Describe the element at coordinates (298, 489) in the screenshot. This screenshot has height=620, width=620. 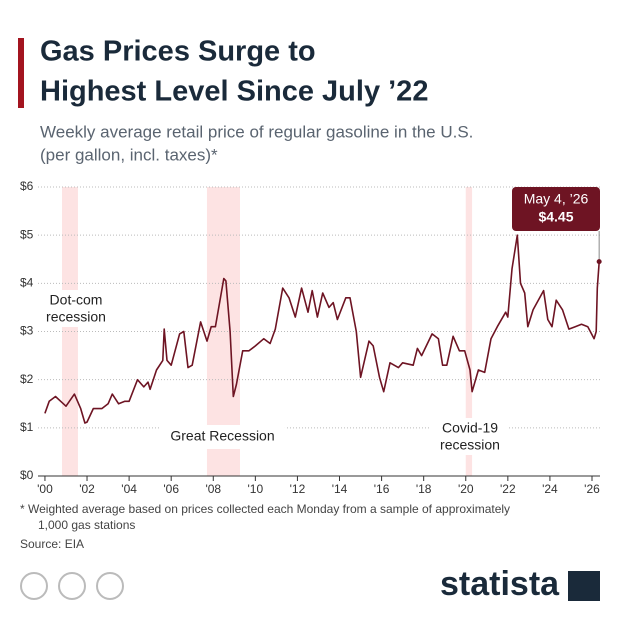
I see `x-tick-label: '12` at that location.